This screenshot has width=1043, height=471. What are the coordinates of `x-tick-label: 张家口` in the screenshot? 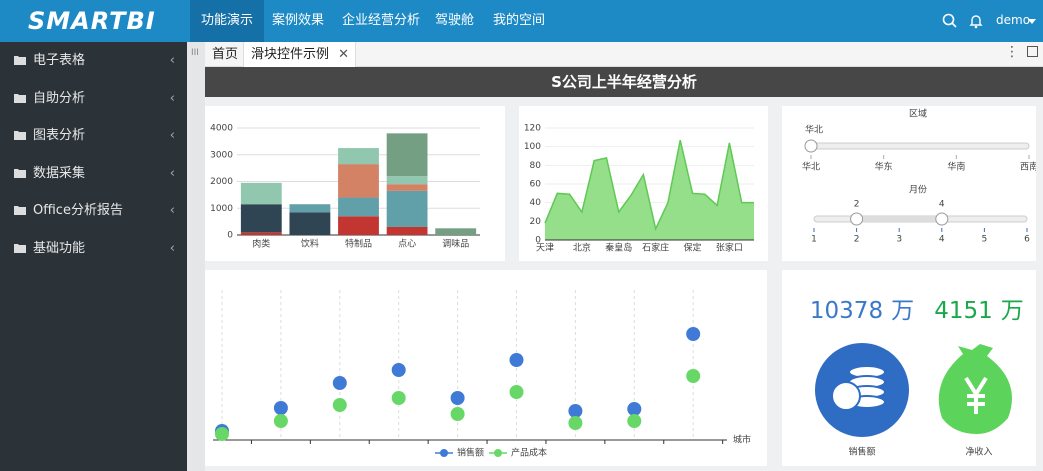 It's located at (729, 248).